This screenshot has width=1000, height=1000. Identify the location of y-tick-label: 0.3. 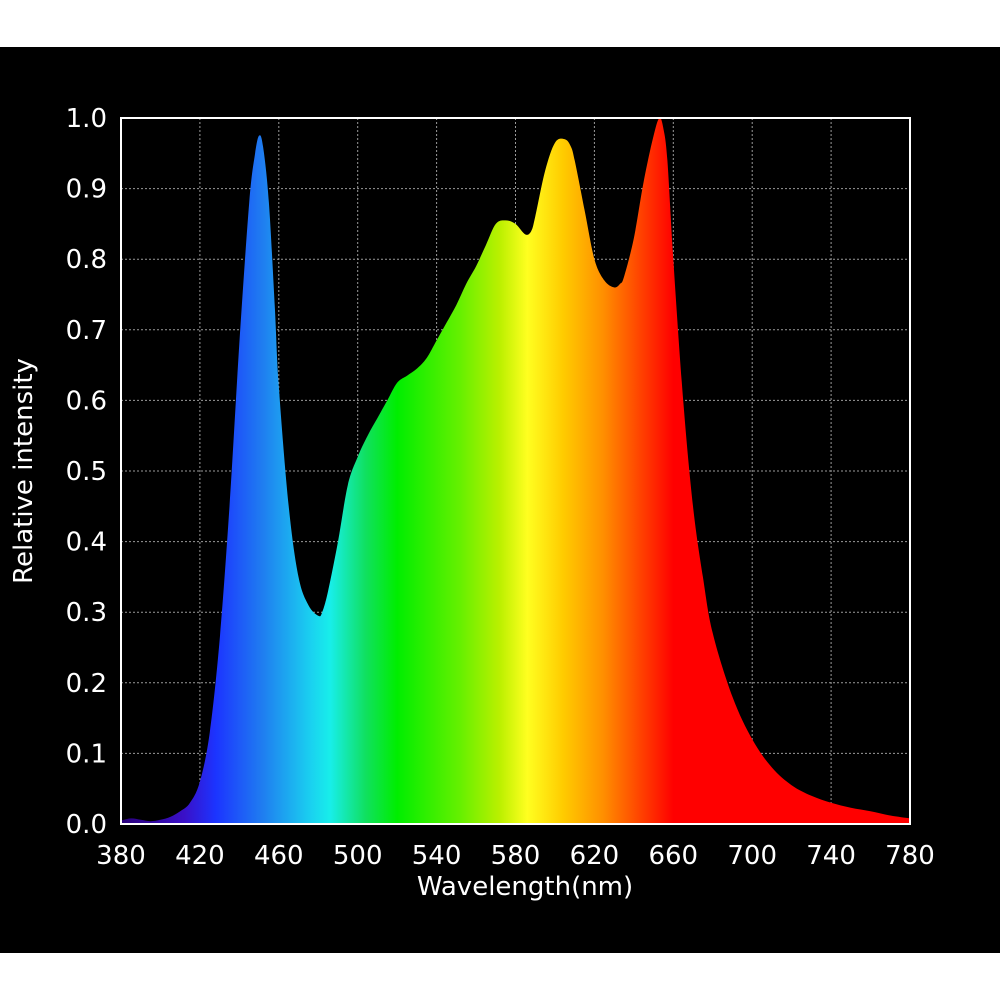
(86, 613).